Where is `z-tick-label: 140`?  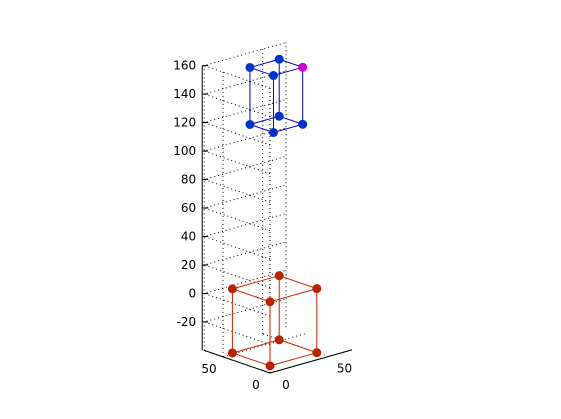
z-tick-label: 140 is located at coordinates (184, 94).